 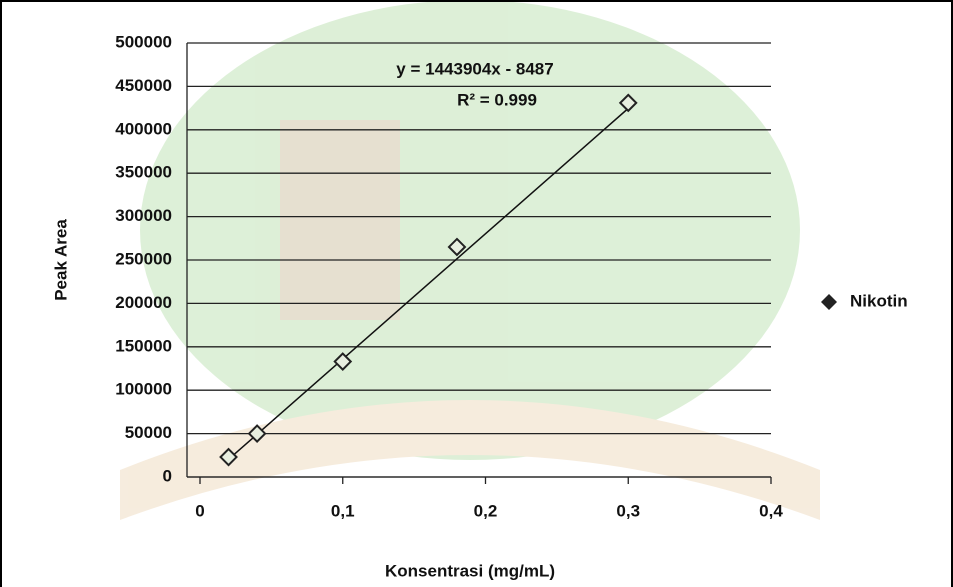 I want to click on legend-marker, so click(x=829, y=302).